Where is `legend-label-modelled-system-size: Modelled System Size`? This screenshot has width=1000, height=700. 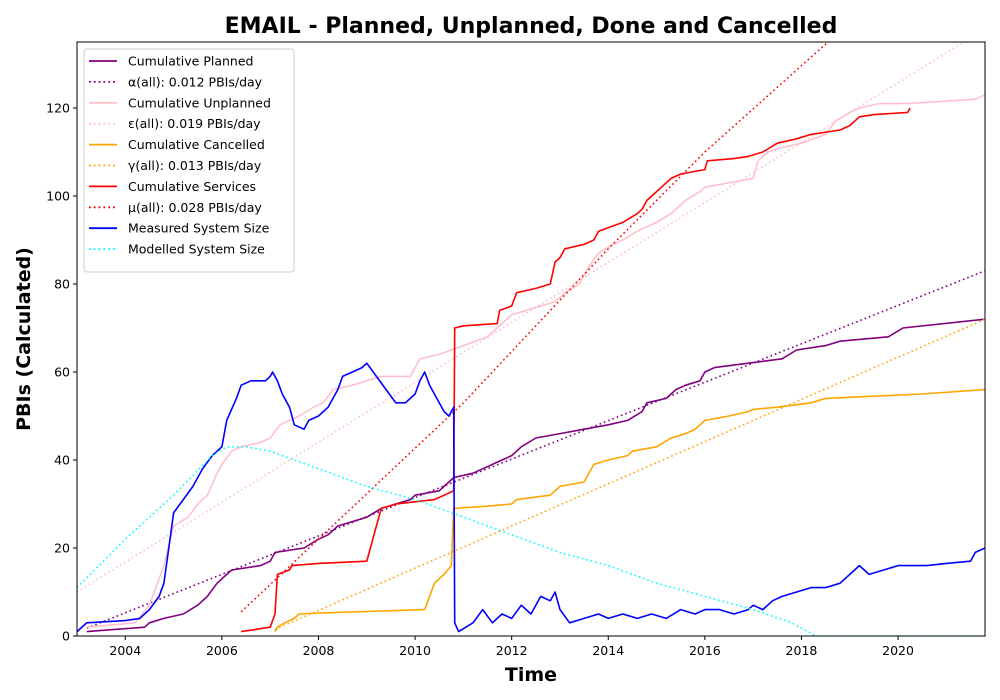 legend-label-modelled-system-size: Modelled System Size is located at coordinates (196, 249).